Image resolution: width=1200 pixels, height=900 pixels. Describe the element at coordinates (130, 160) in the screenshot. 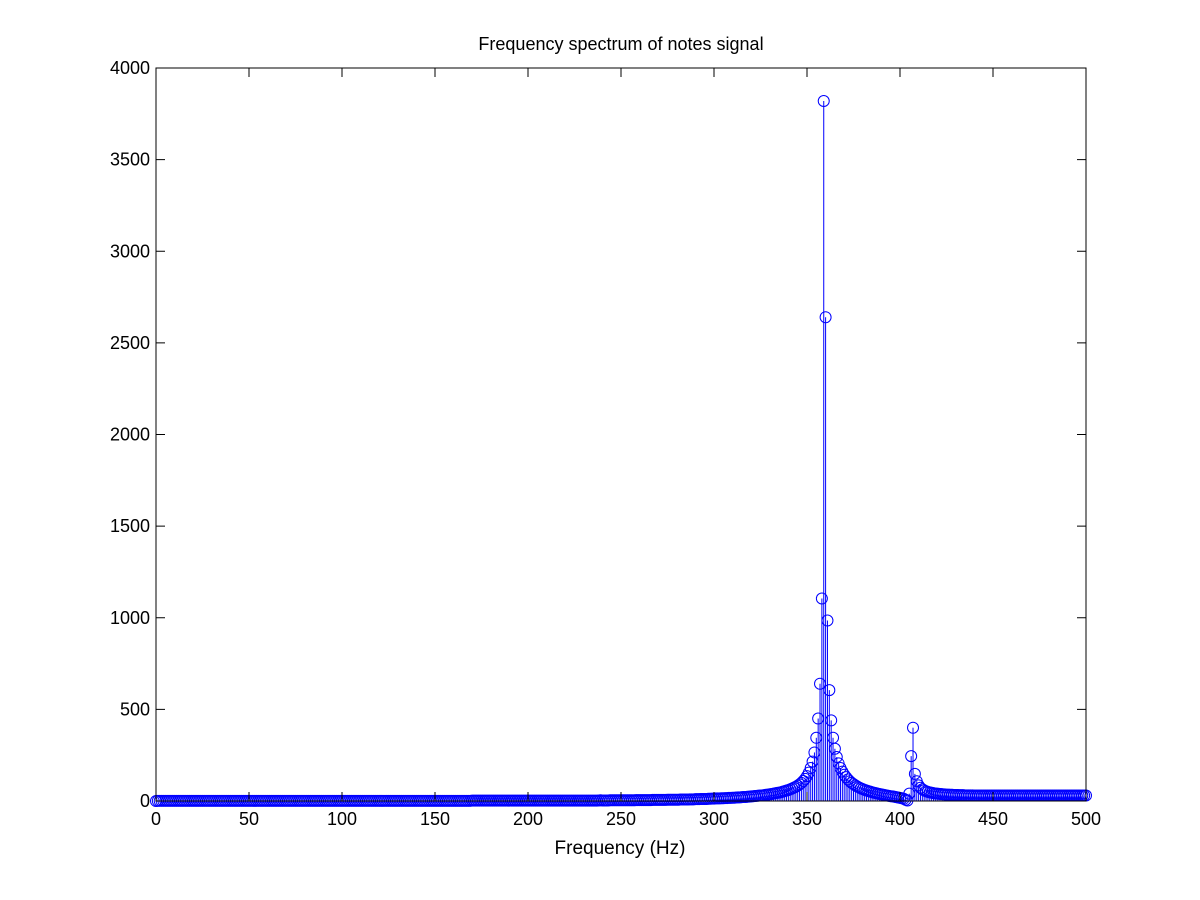

I see `y-tick-label: 3500` at that location.